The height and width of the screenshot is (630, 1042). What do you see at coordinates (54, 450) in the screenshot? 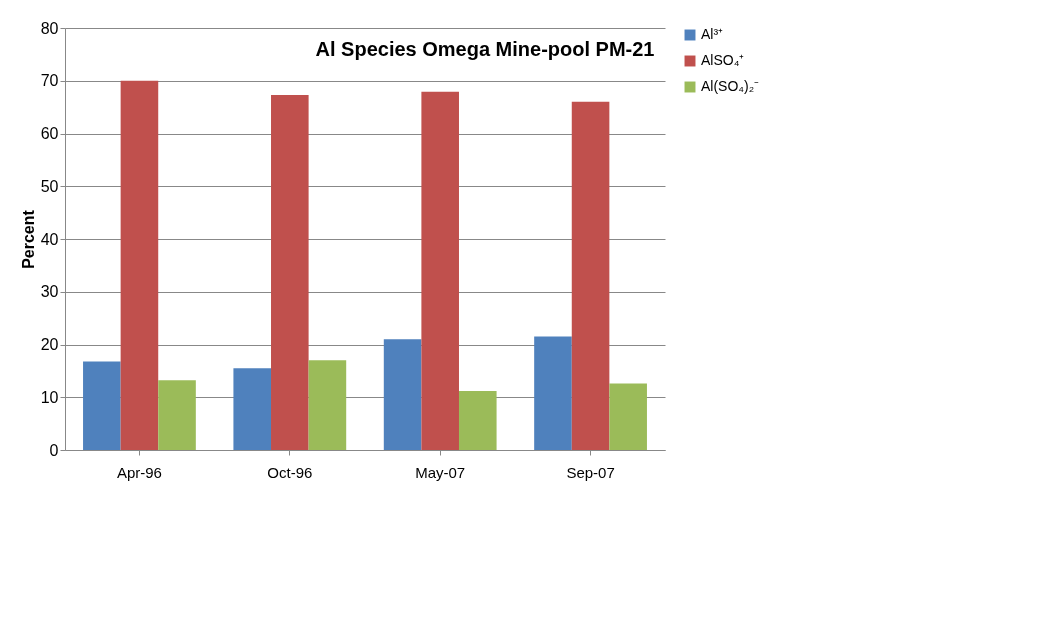
I see `y-tick-label: 0` at bounding box center [54, 450].